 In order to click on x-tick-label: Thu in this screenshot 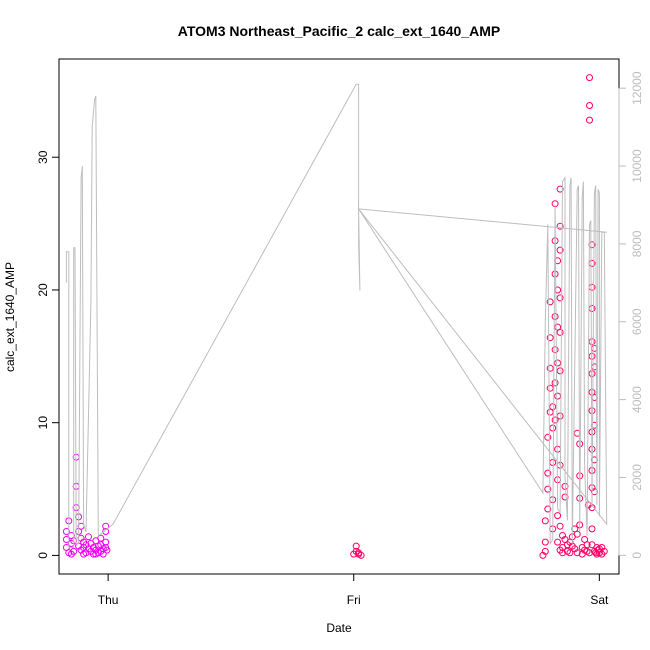, I will do `click(108, 600)`.